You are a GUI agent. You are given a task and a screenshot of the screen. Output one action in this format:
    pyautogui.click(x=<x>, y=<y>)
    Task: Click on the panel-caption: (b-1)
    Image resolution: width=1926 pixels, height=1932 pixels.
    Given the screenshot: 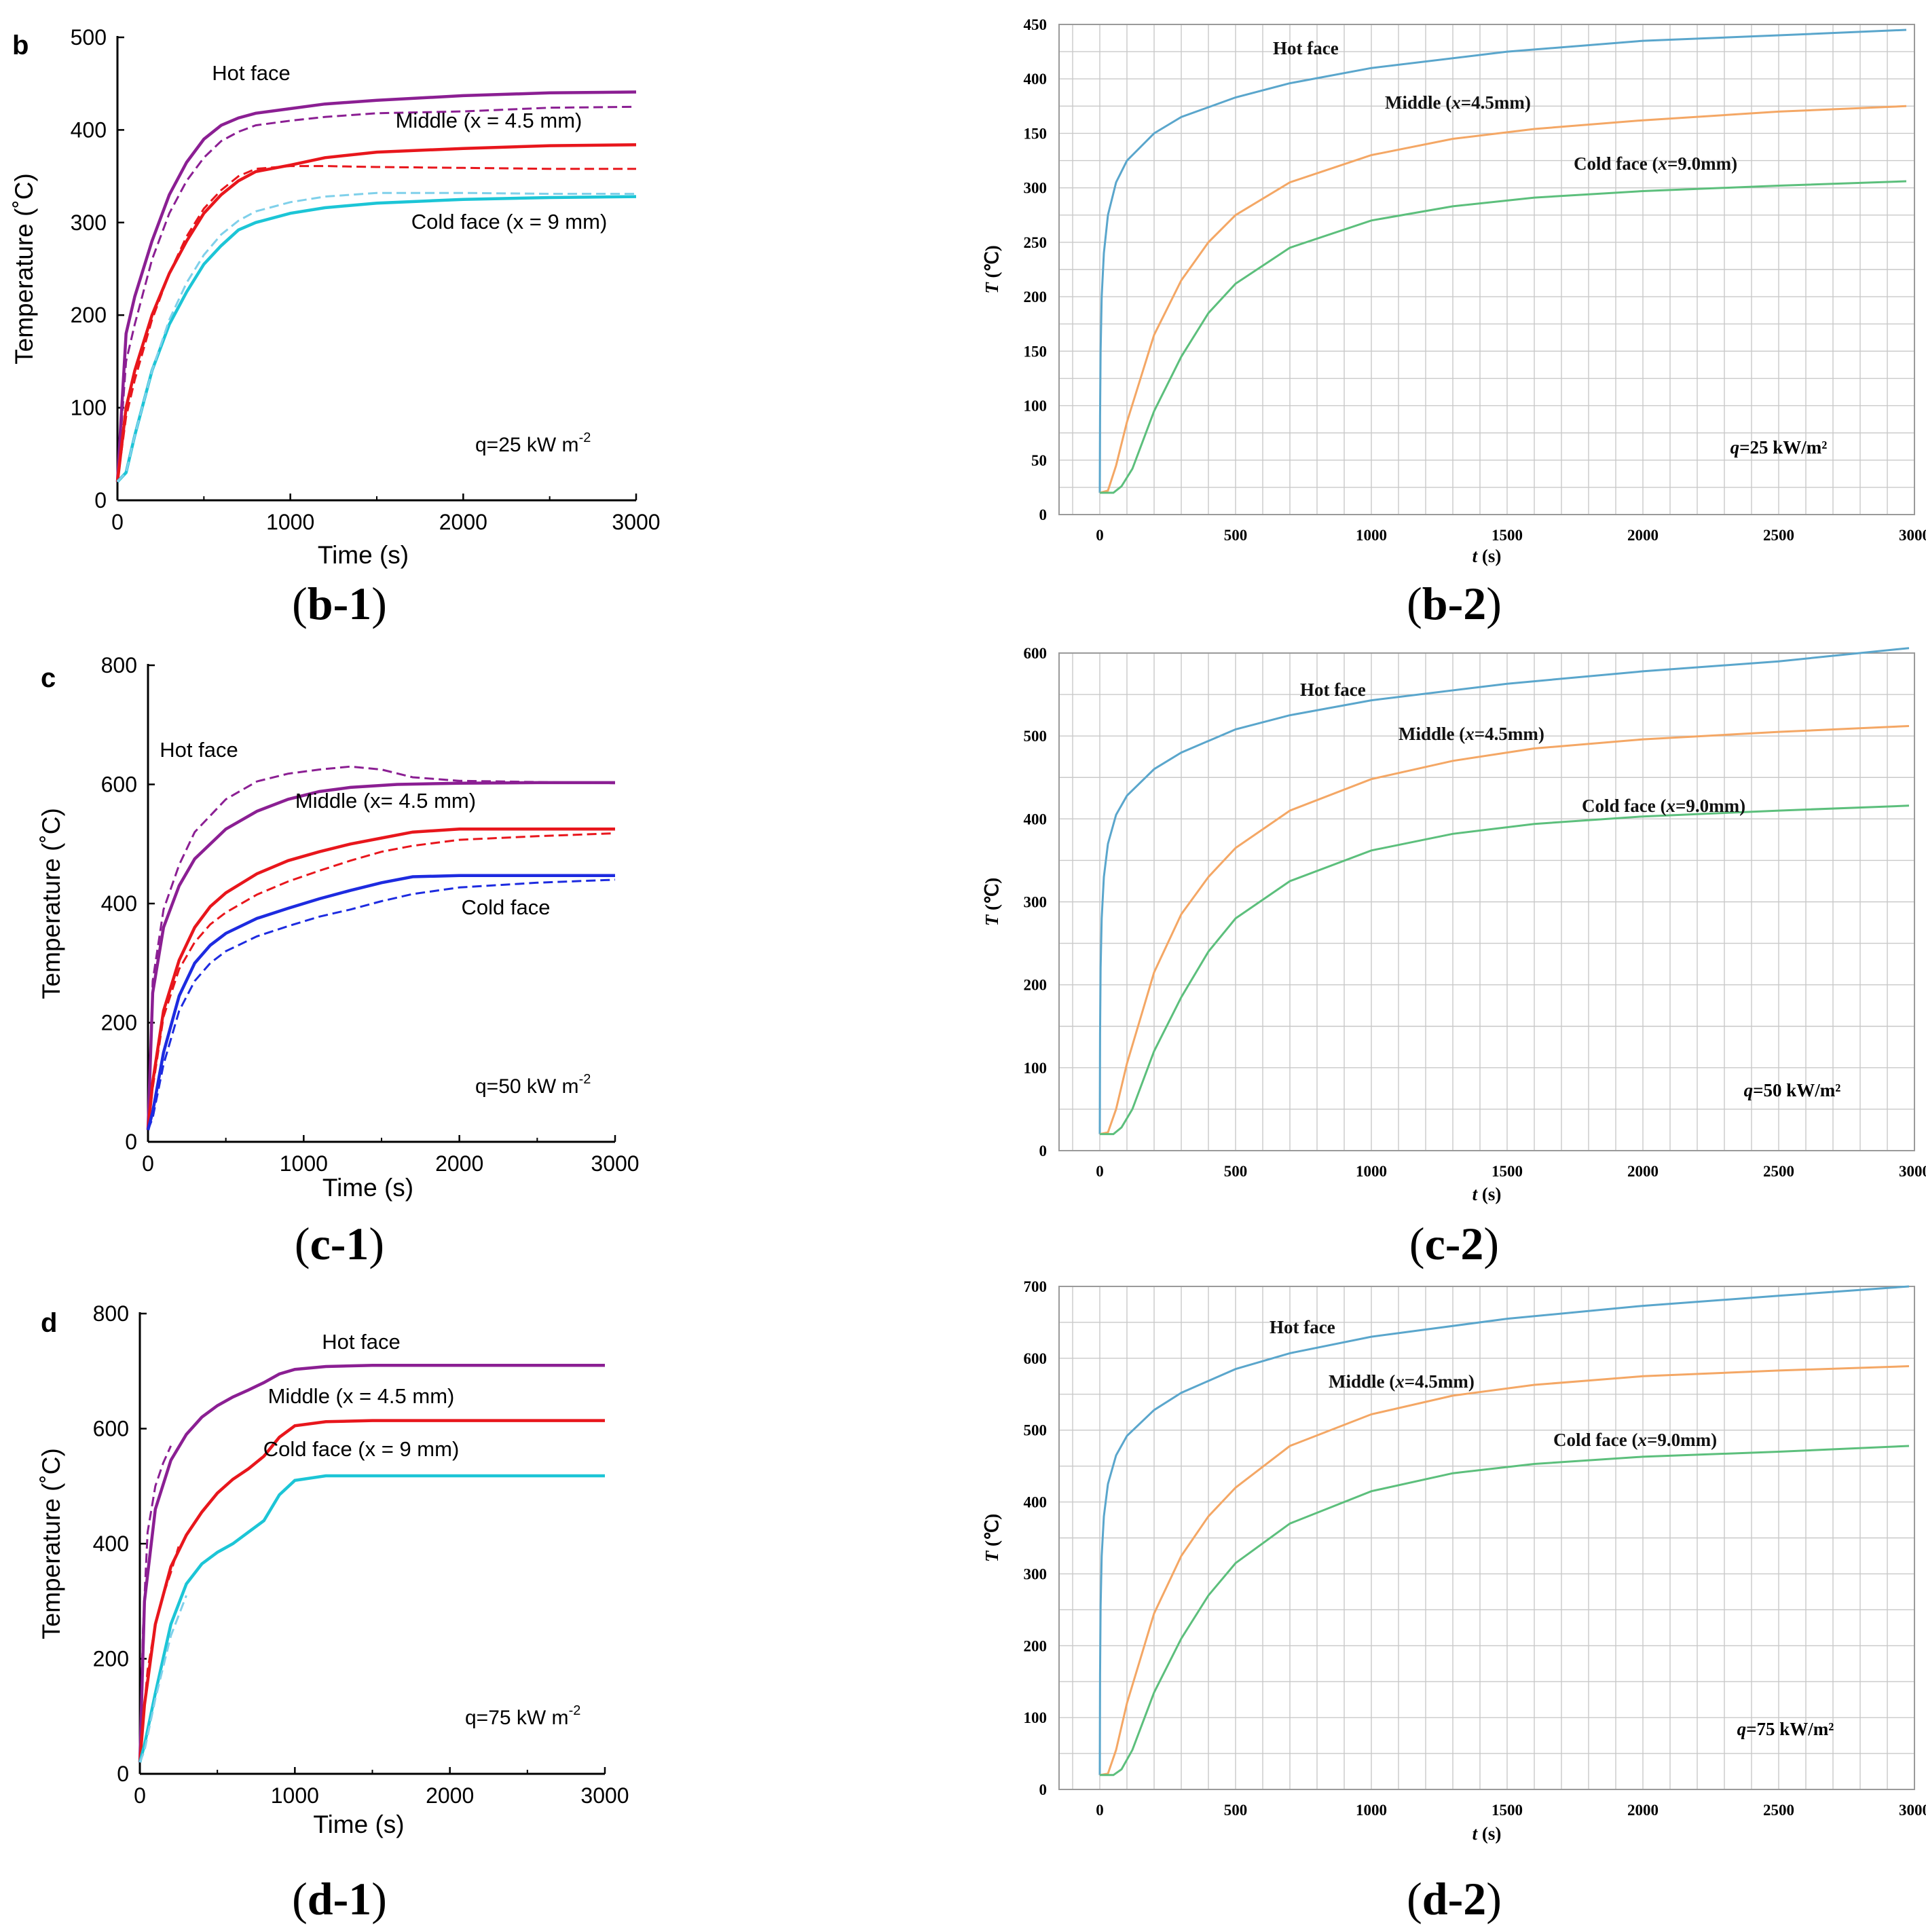 What is the action you would take?
    pyautogui.click(x=339, y=603)
    